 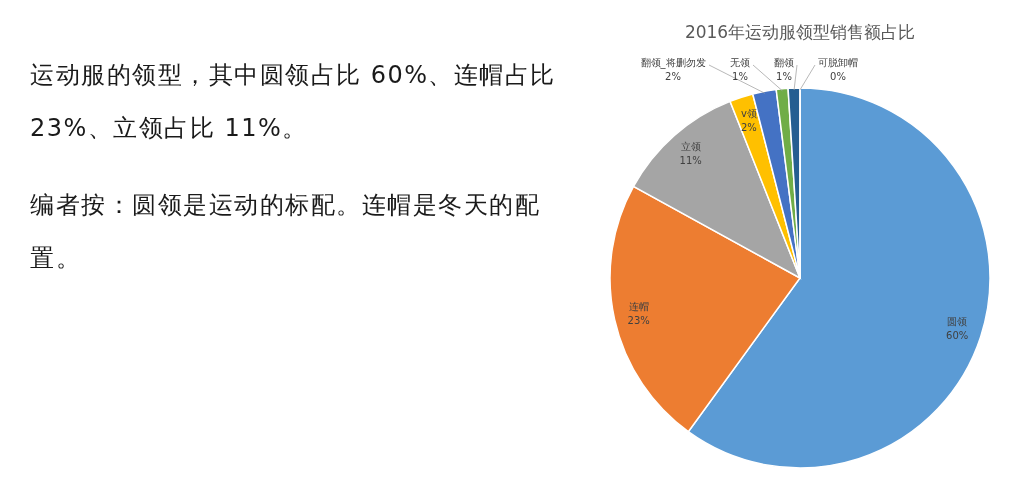 I want to click on data-label: 11%, so click(x=690, y=161).